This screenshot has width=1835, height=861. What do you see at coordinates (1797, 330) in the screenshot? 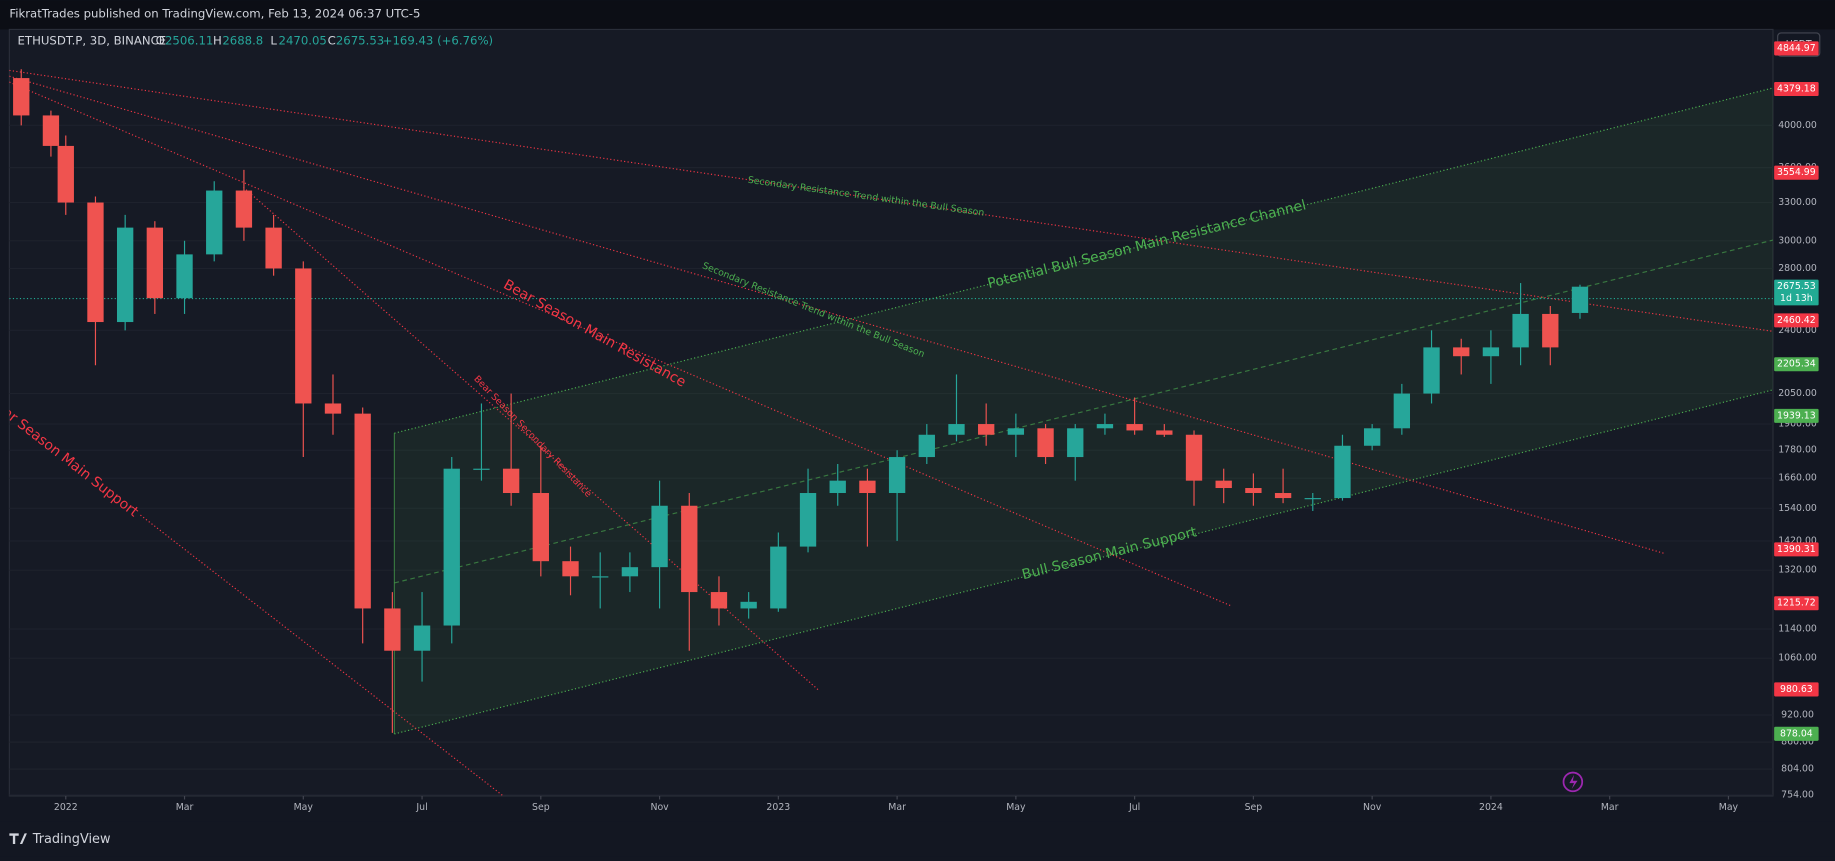
I see `y-tick-label: 2400.00` at bounding box center [1797, 330].